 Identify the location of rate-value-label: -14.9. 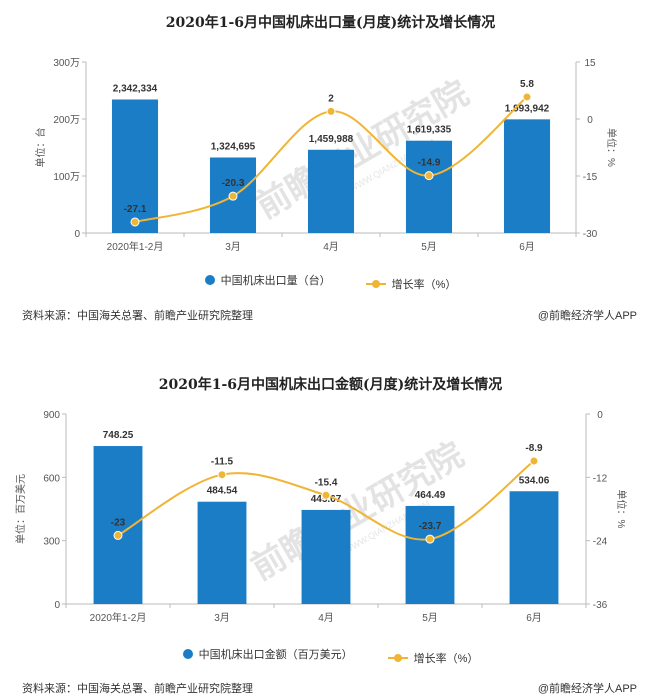
(429, 163).